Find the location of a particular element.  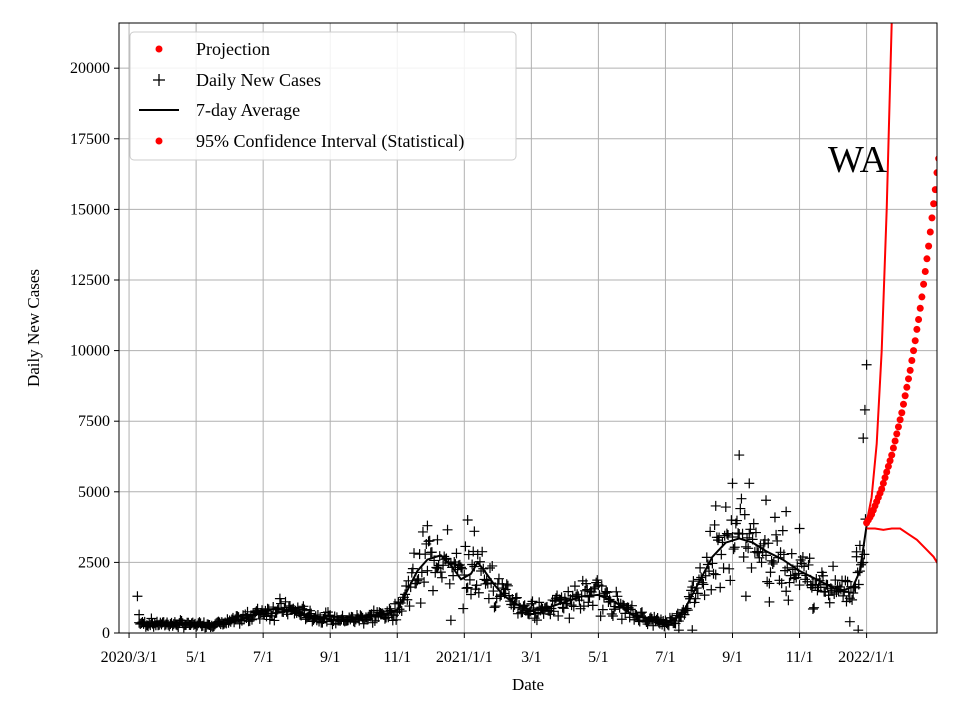

x-tick-label: 5/1 is located at coordinates (196, 657).